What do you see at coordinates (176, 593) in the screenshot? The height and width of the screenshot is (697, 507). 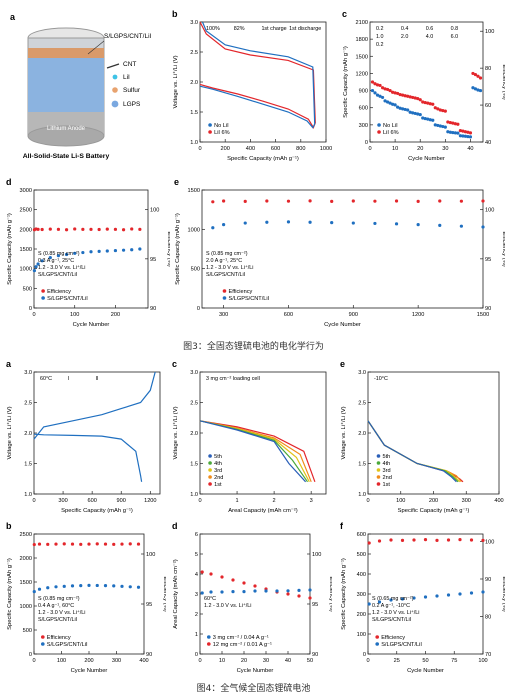 I see `y-axis-label: Areal Capacity (mAh cm⁻²)` at bounding box center [176, 593].